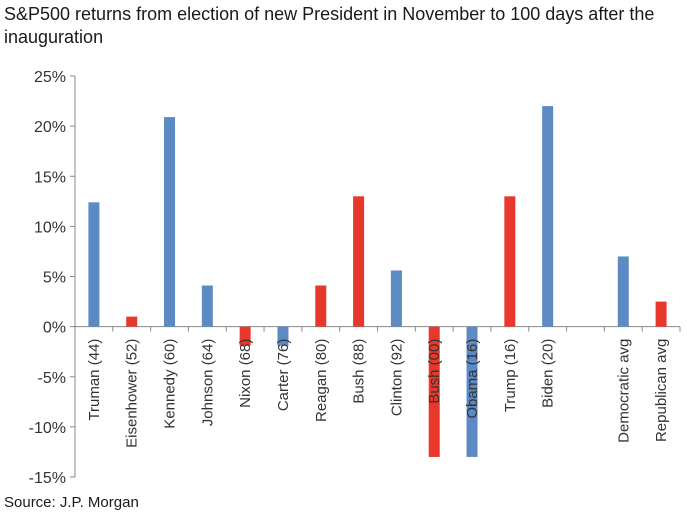  I want to click on y-tick-label: 25%, so click(50, 77).